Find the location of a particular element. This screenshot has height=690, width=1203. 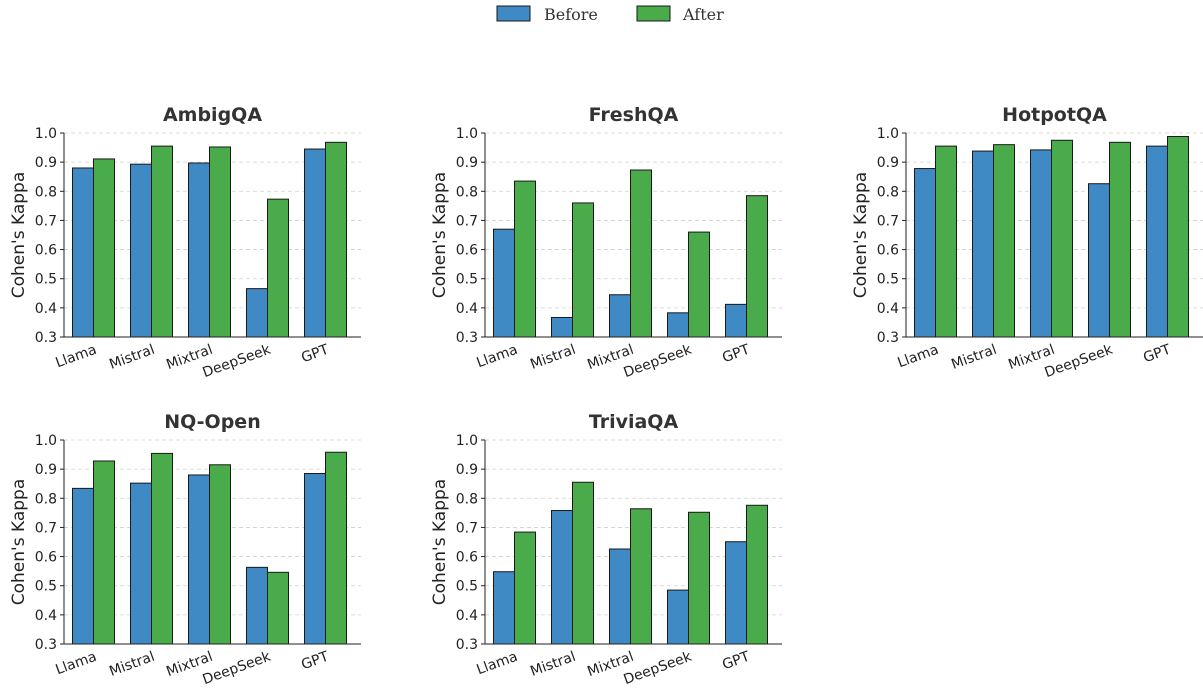

legend-swatch-before is located at coordinates (513, 13).